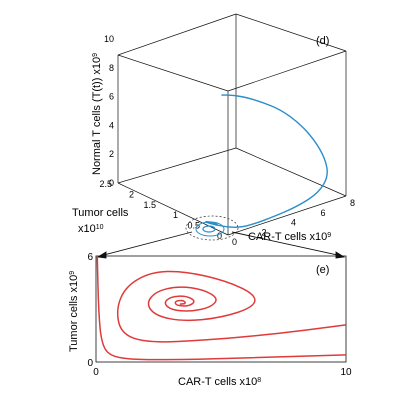 The height and width of the screenshot is (400, 400). I want to click on panel-d-z-tick-label: 4, so click(111, 125).